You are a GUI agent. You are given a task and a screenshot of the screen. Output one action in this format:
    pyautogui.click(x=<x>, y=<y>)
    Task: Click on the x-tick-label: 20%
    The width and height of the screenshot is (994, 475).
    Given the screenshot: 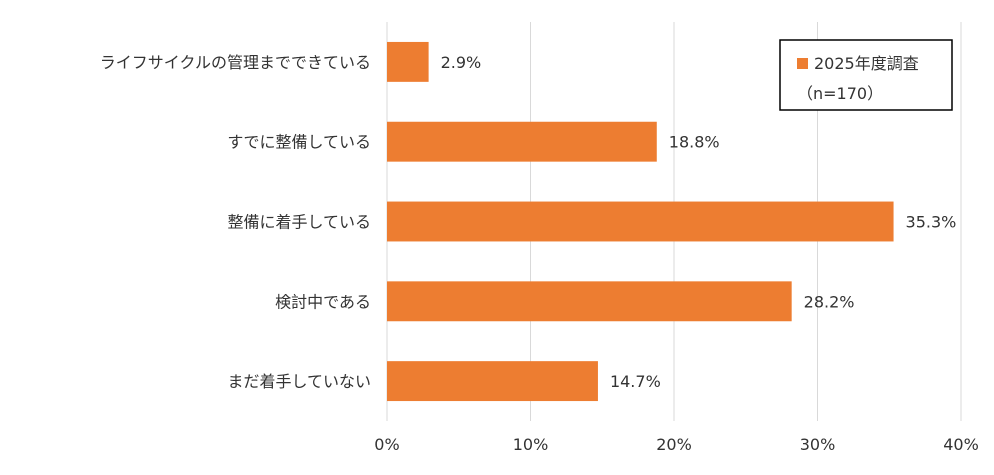 What is the action you would take?
    pyautogui.click(x=674, y=444)
    